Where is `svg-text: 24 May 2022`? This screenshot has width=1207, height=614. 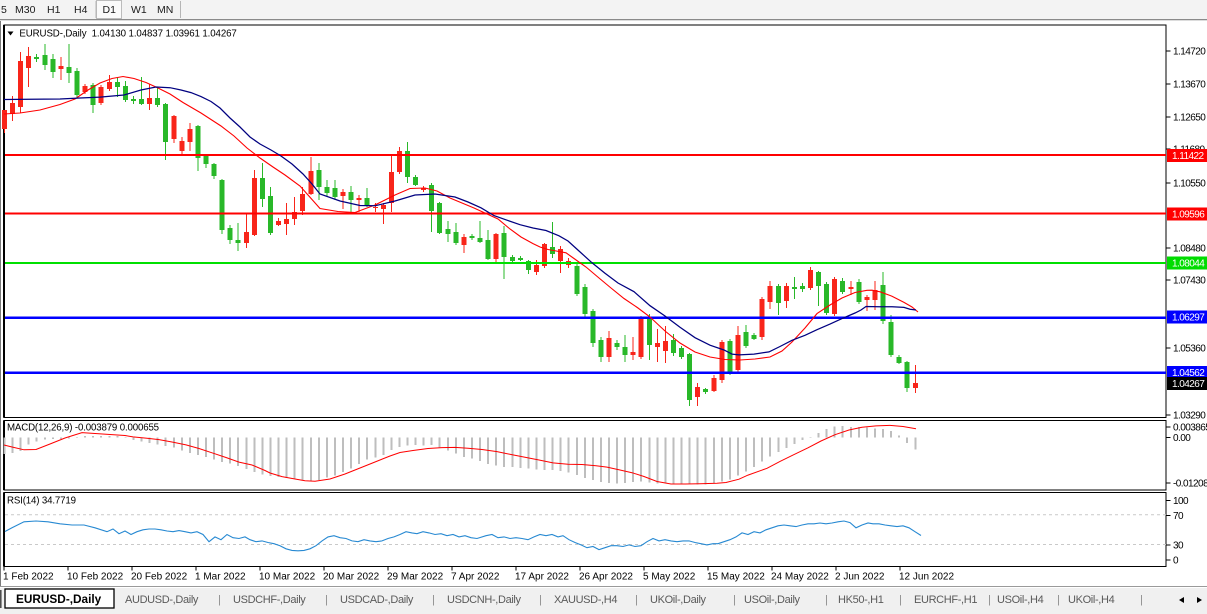
svg-text: 24 May 2022 is located at coordinates (800, 577).